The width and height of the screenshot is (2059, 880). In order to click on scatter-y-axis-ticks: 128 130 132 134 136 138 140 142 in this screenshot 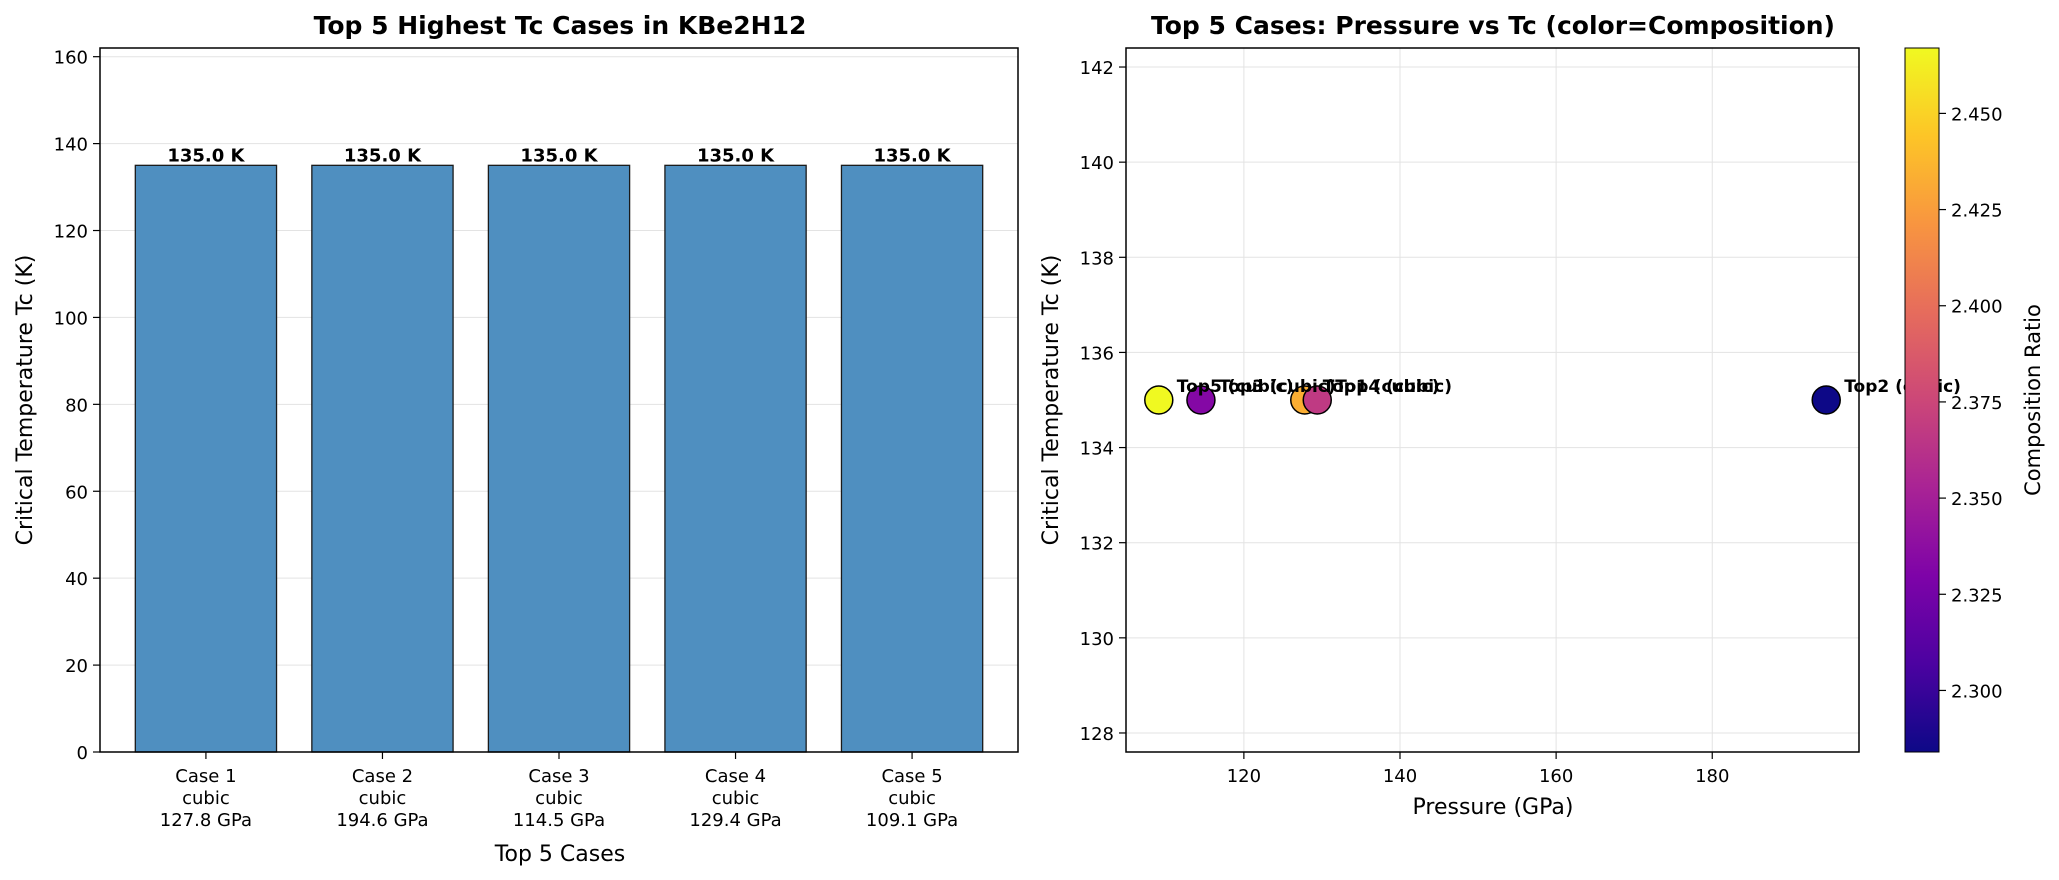, I will do `click(1103, 401)`.